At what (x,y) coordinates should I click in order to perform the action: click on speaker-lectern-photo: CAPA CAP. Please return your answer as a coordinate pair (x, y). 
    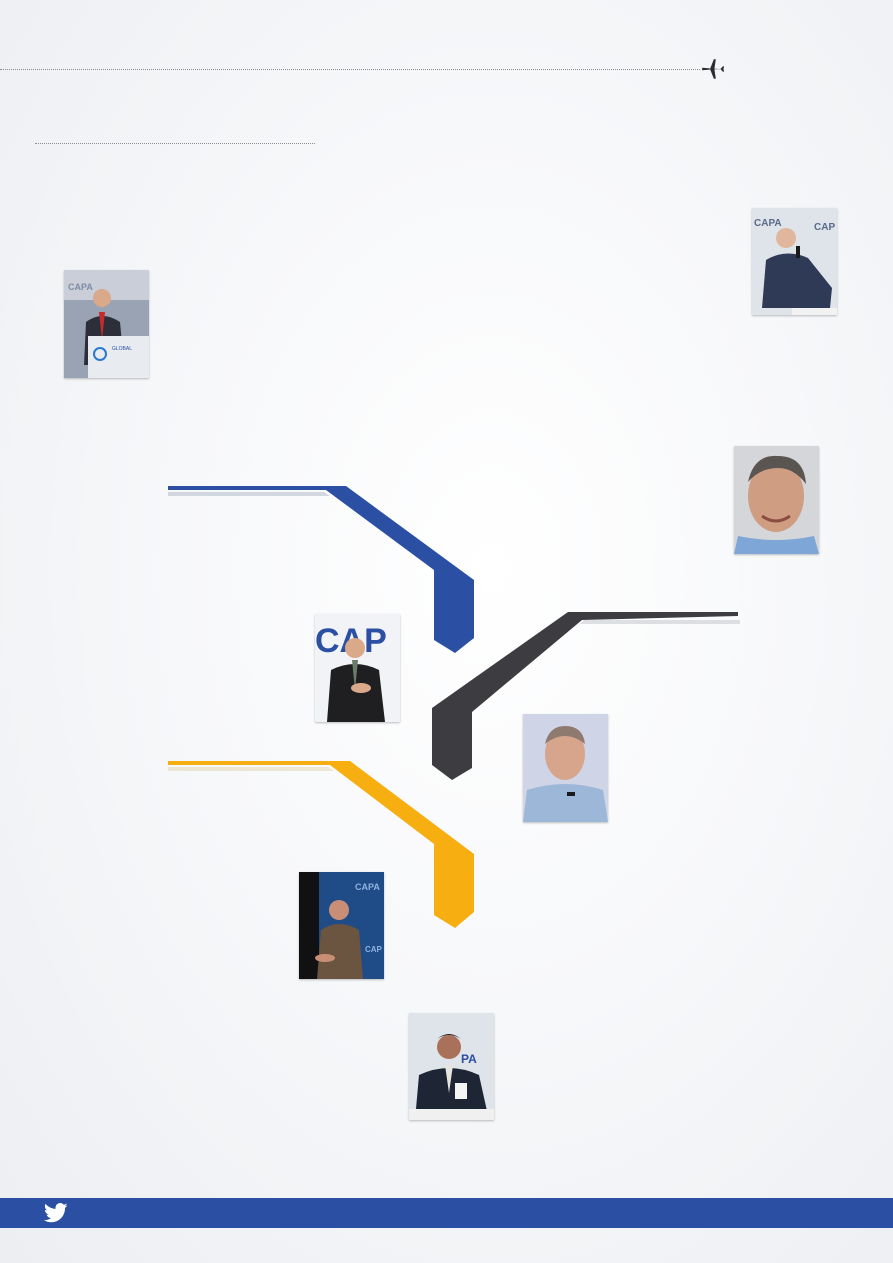
    Looking at the image, I should click on (341, 925).